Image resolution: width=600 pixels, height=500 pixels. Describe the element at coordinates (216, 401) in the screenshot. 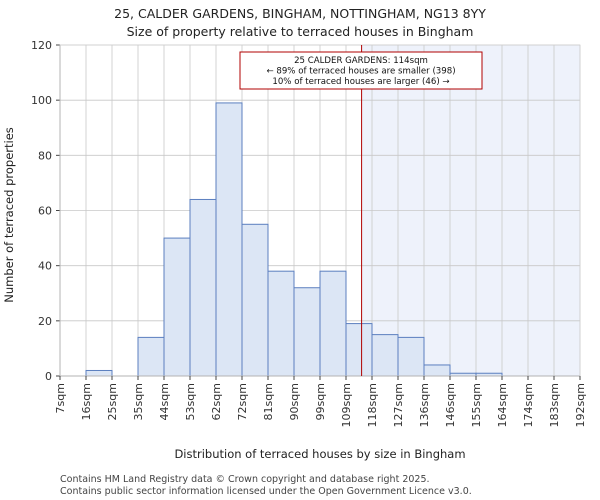

I see `x-tick-label: 62sqm` at that location.